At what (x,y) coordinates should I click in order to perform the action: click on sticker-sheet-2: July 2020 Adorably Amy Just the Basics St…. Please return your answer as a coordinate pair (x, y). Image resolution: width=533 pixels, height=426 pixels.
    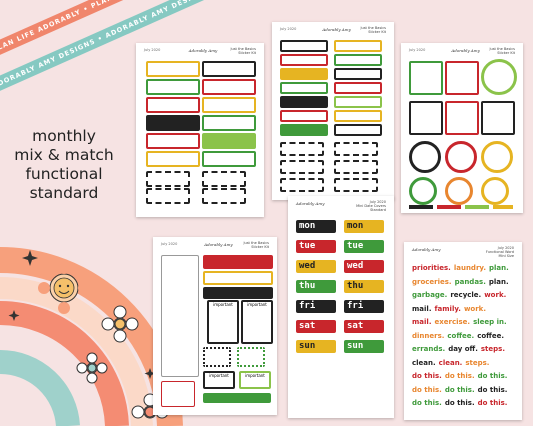
    Looking at the image, I should click on (333, 111).